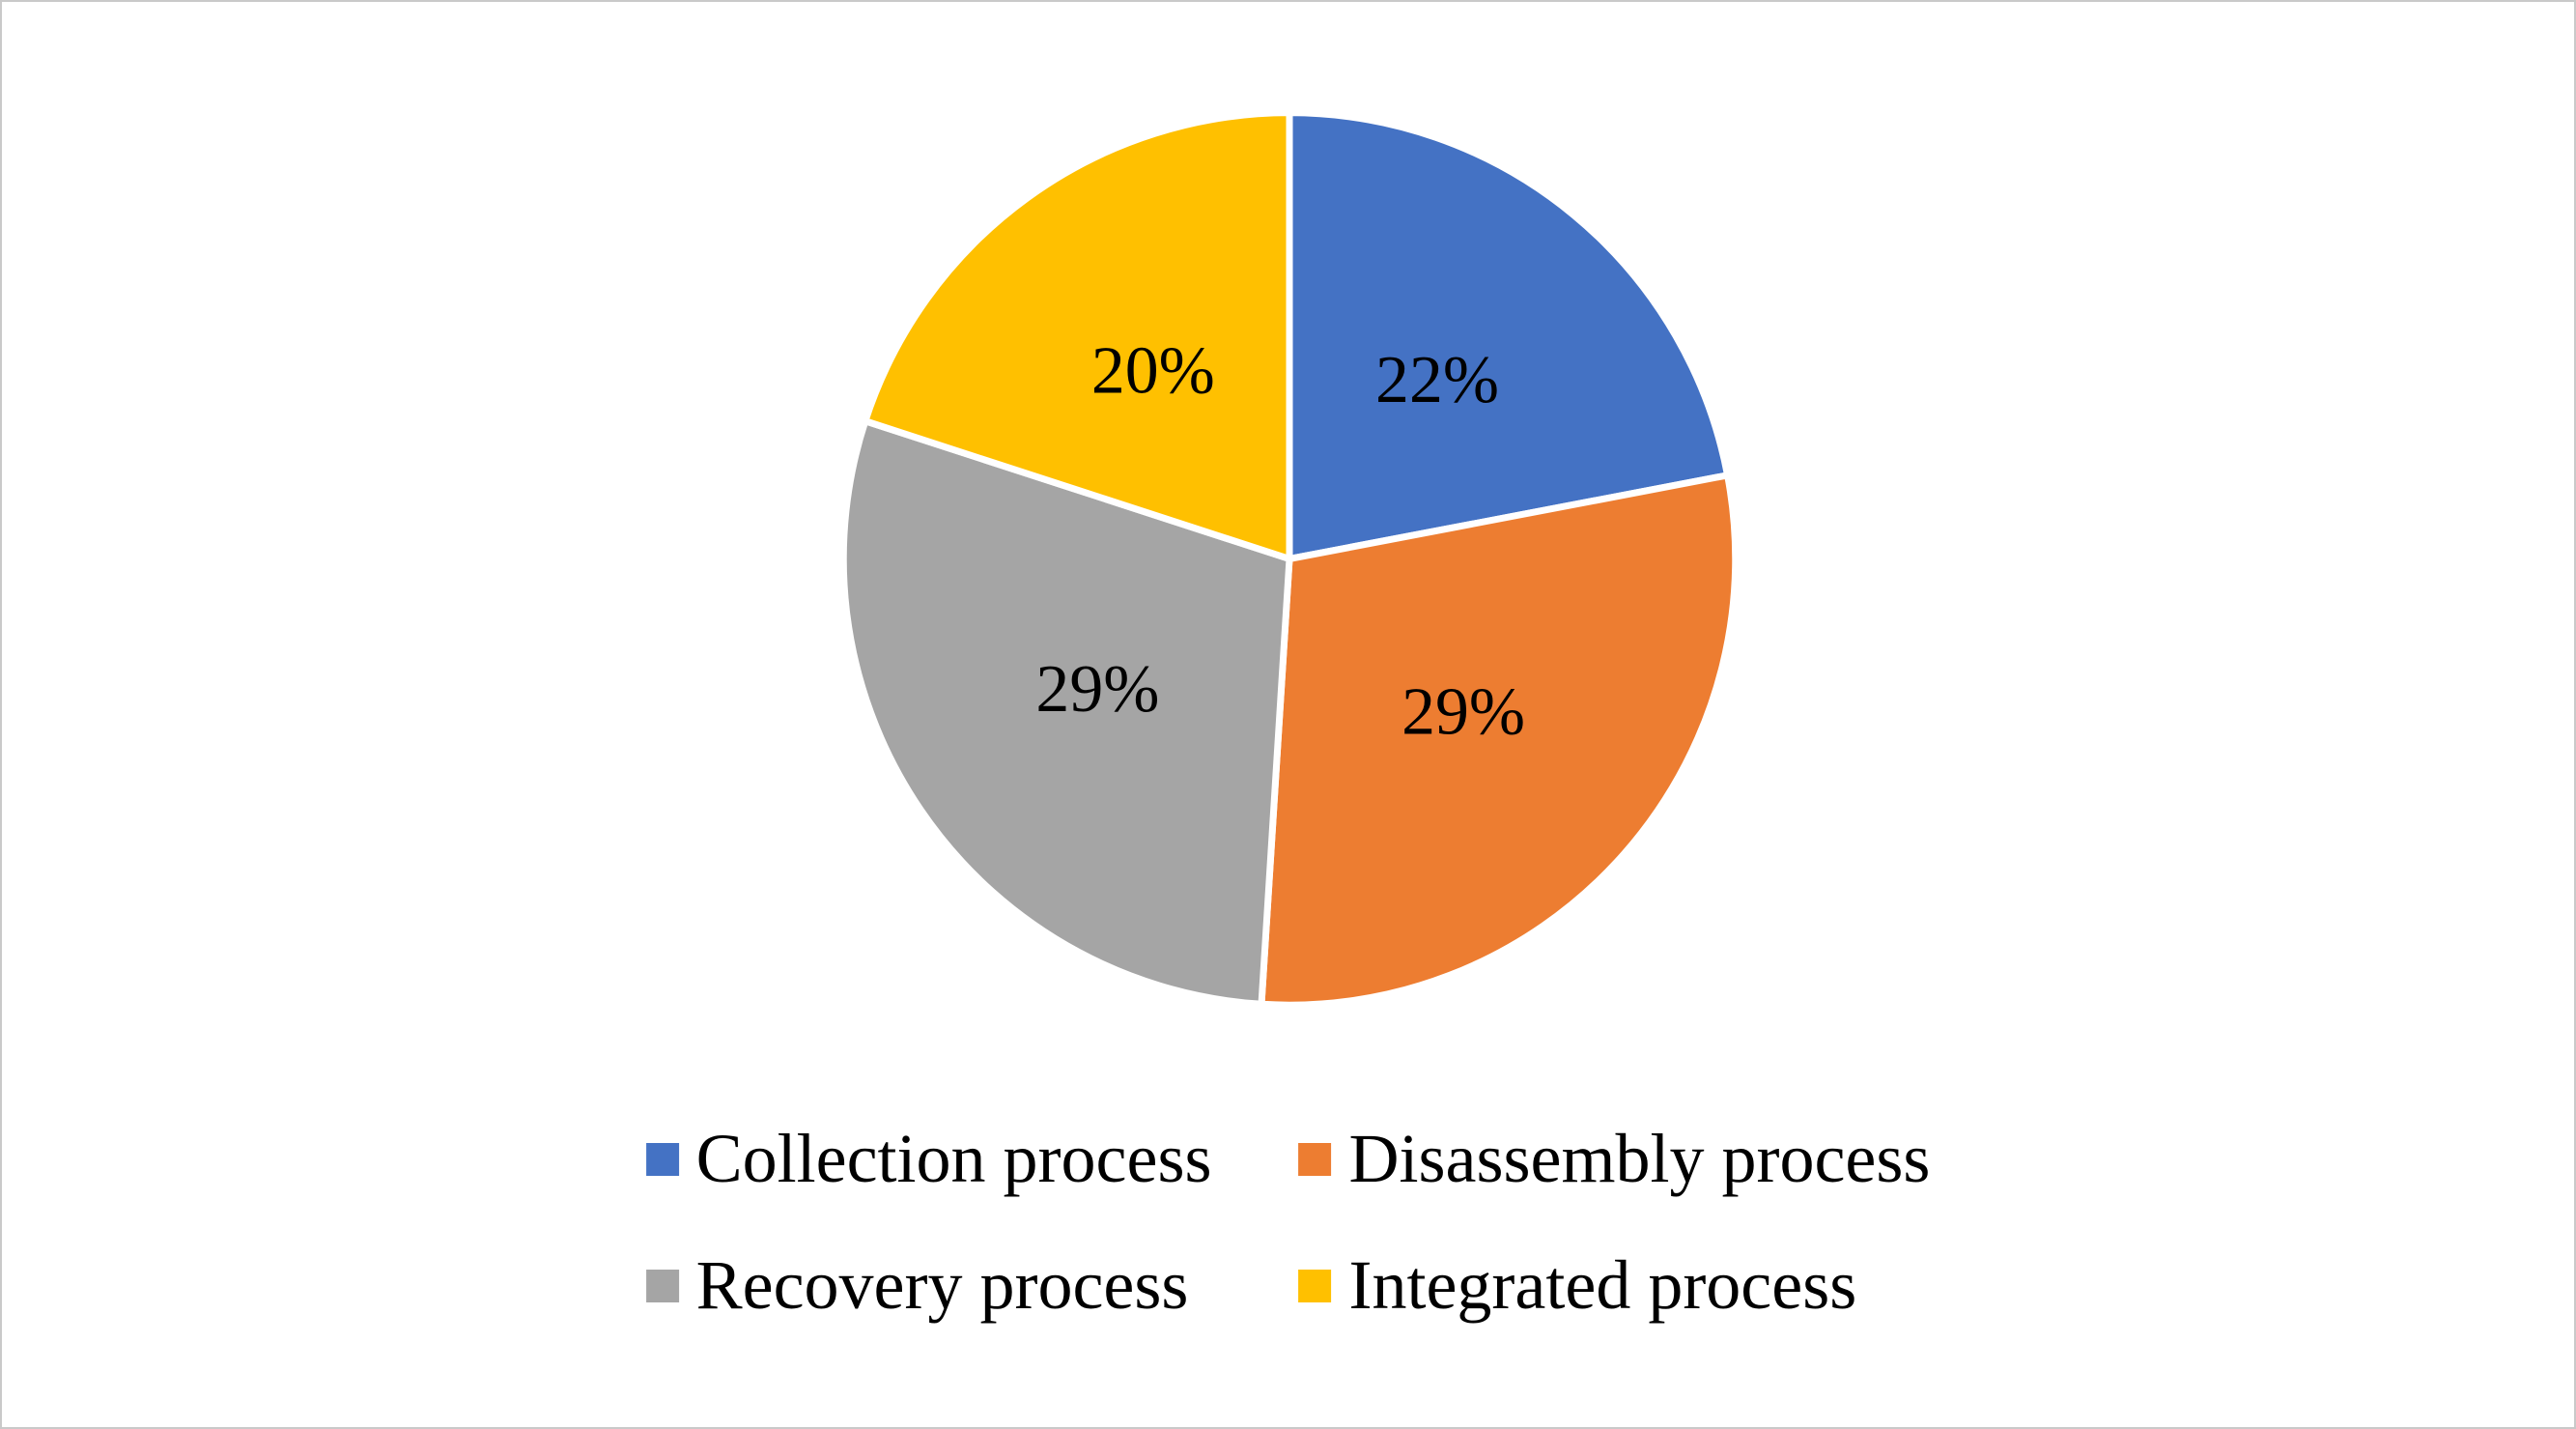 This screenshot has height=1429, width=2576. What do you see at coordinates (953, 1158) in the screenshot?
I see `legend-label: Collection process` at bounding box center [953, 1158].